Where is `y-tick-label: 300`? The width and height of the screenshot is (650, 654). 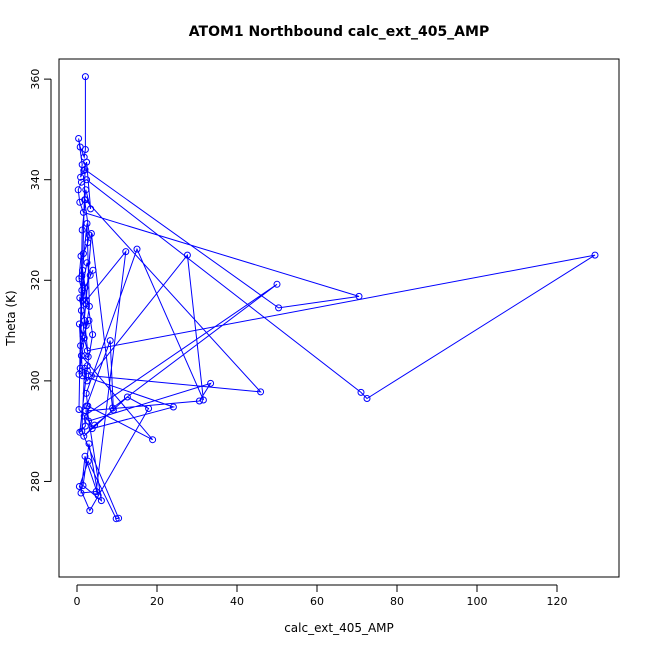
y-tick-label: 300 is located at coordinates (35, 380).